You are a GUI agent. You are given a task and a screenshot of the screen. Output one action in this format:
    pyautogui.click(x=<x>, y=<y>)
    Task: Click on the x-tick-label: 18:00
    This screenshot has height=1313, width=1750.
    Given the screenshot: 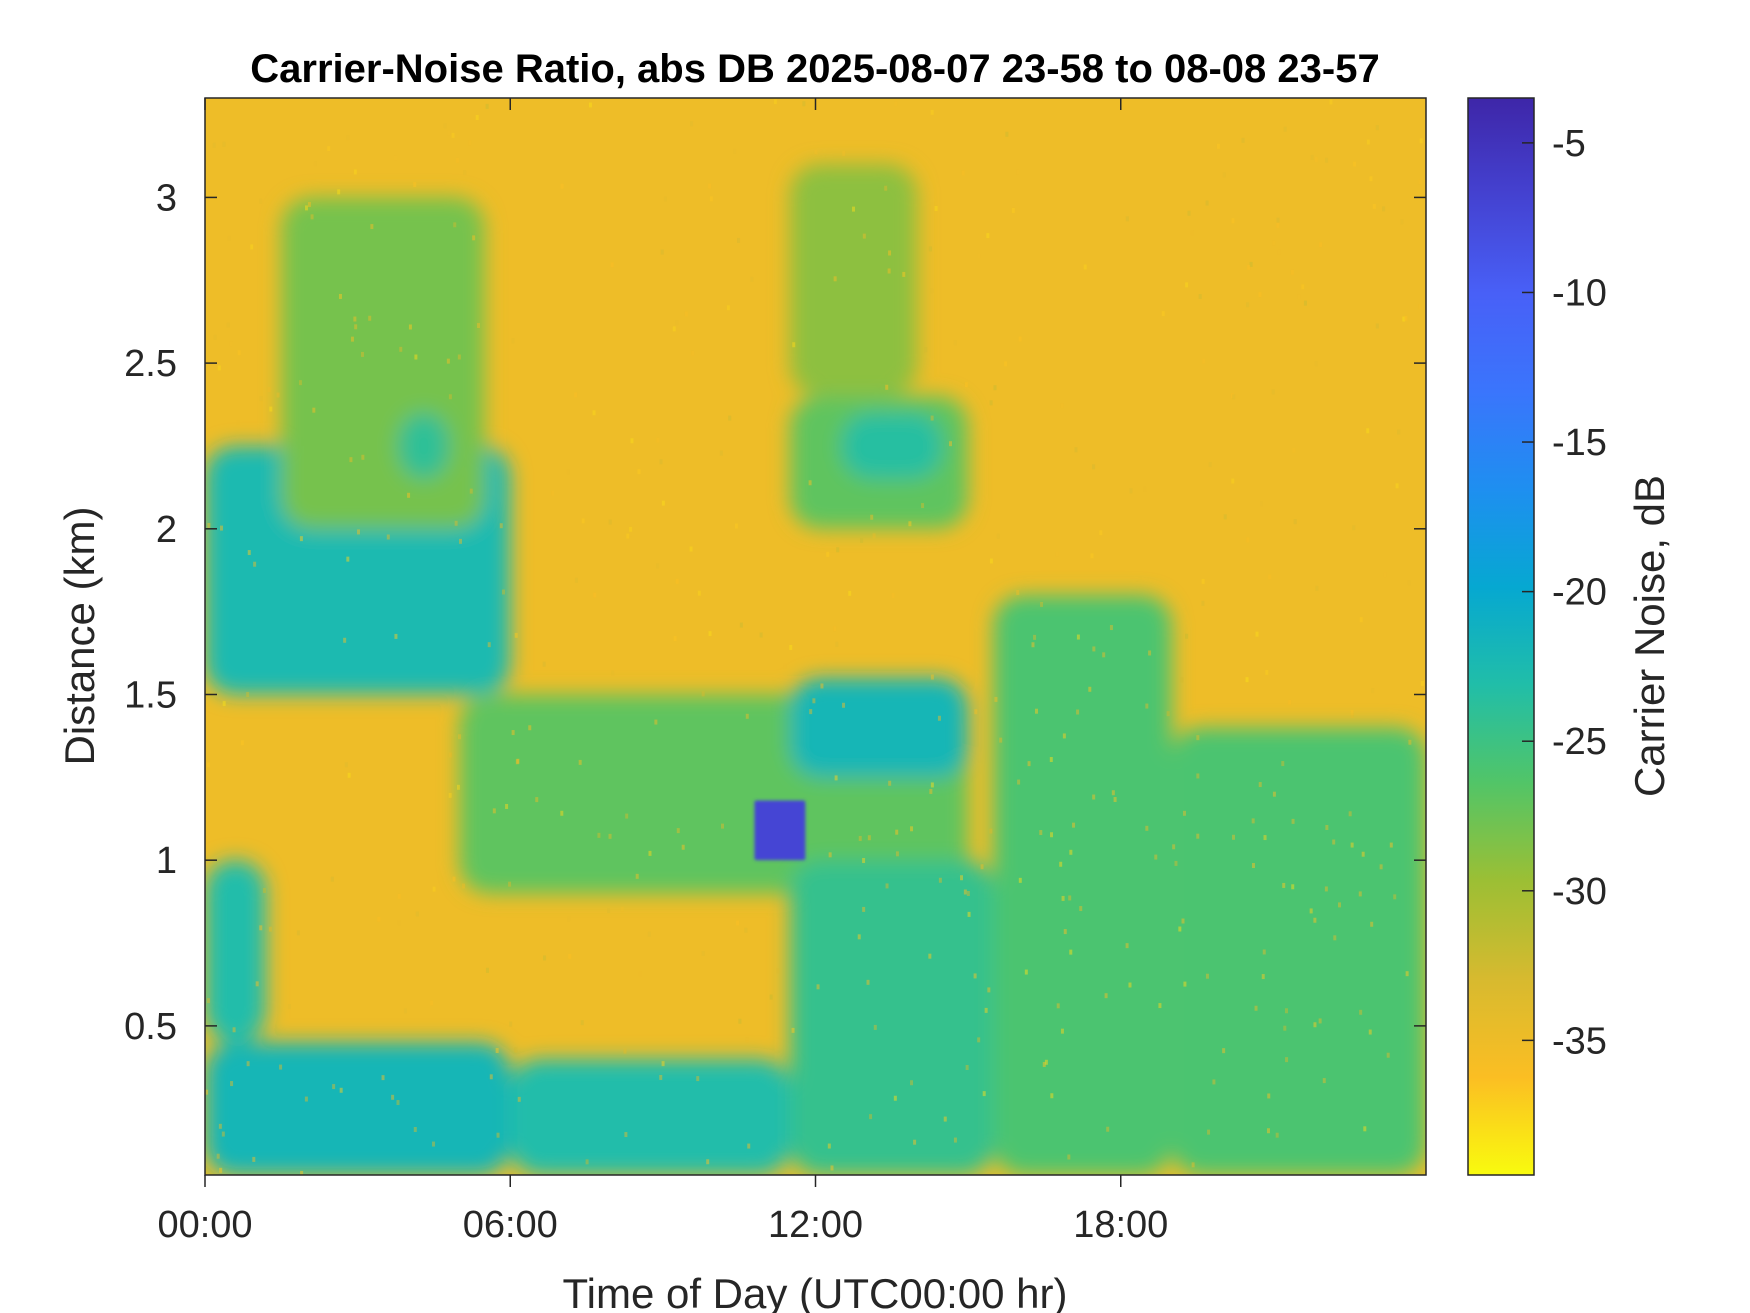 What is the action you would take?
    pyautogui.click(x=1120, y=1225)
    